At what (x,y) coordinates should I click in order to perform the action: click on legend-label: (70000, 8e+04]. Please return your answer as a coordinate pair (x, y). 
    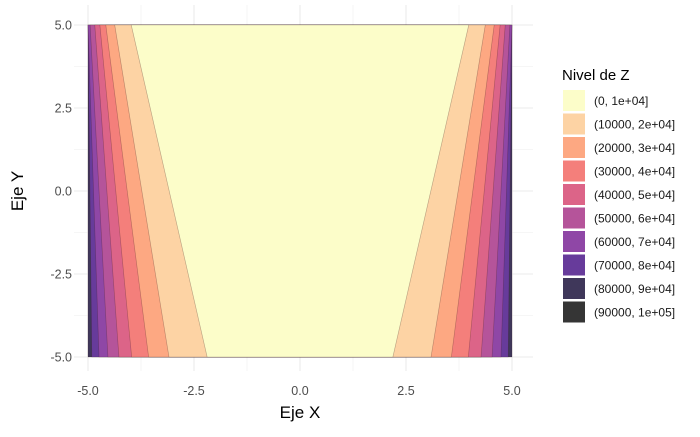
    Looking at the image, I should click on (634, 266).